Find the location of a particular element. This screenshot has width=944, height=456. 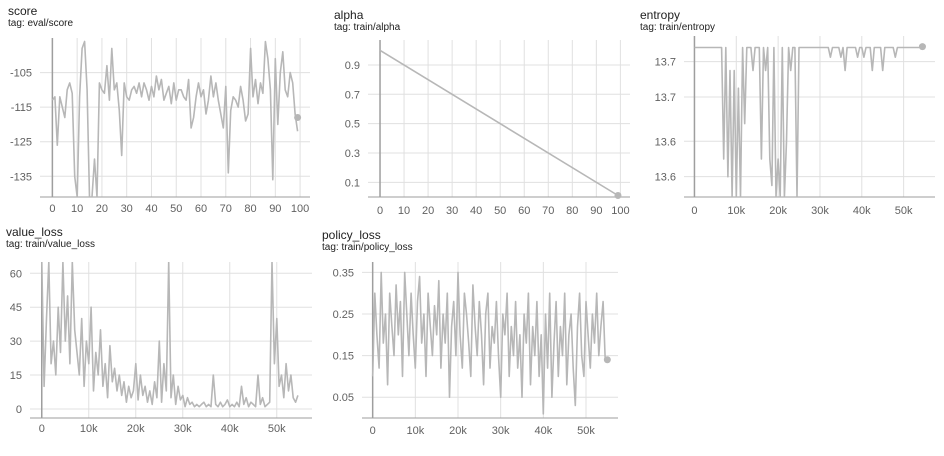

y-tick-label: 0.25 is located at coordinates (343, 315).